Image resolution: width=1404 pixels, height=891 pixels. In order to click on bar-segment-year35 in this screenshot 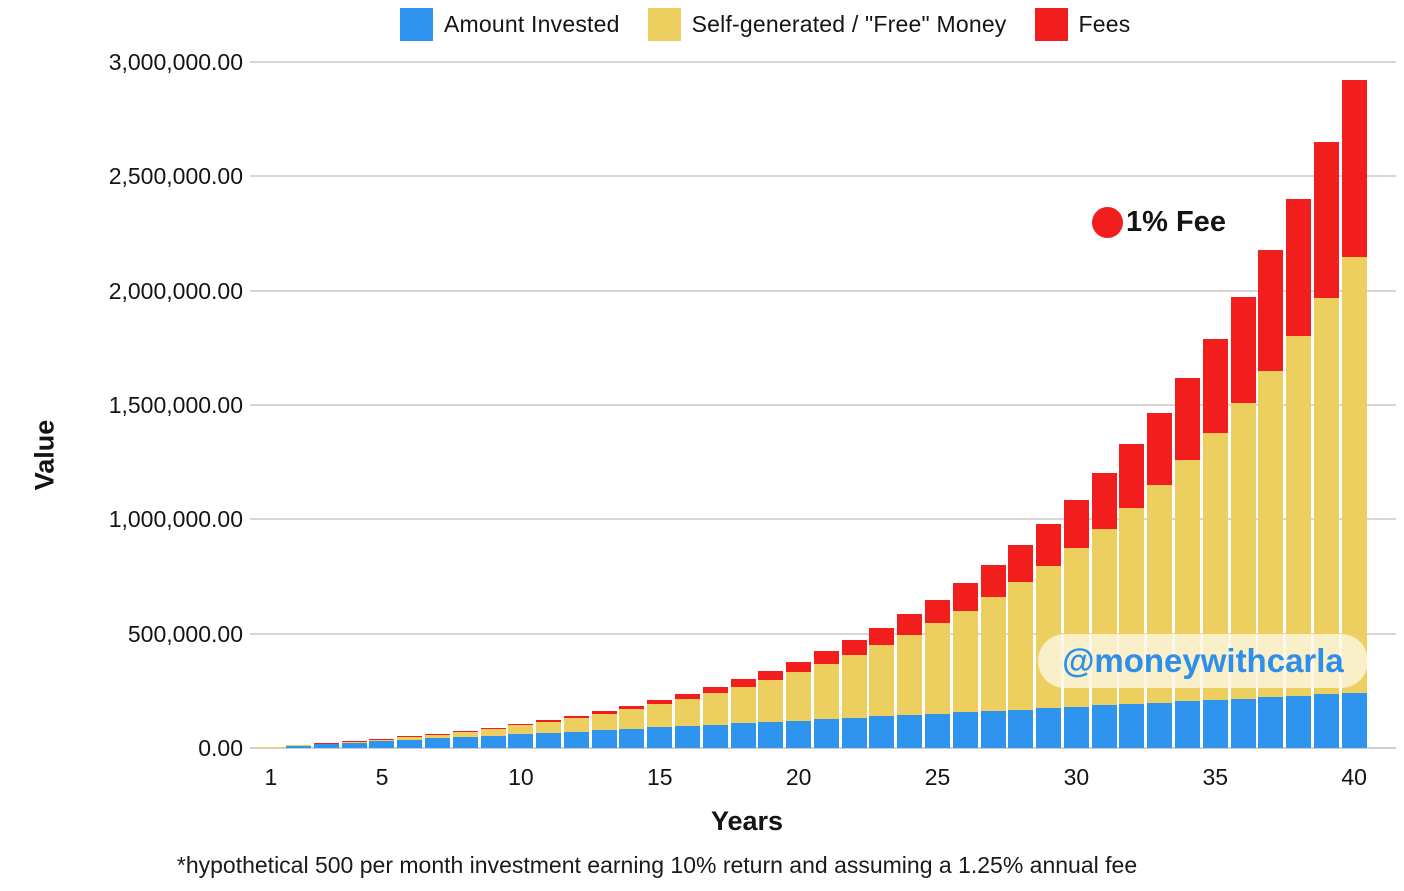, I will do `click(1215, 723)`.